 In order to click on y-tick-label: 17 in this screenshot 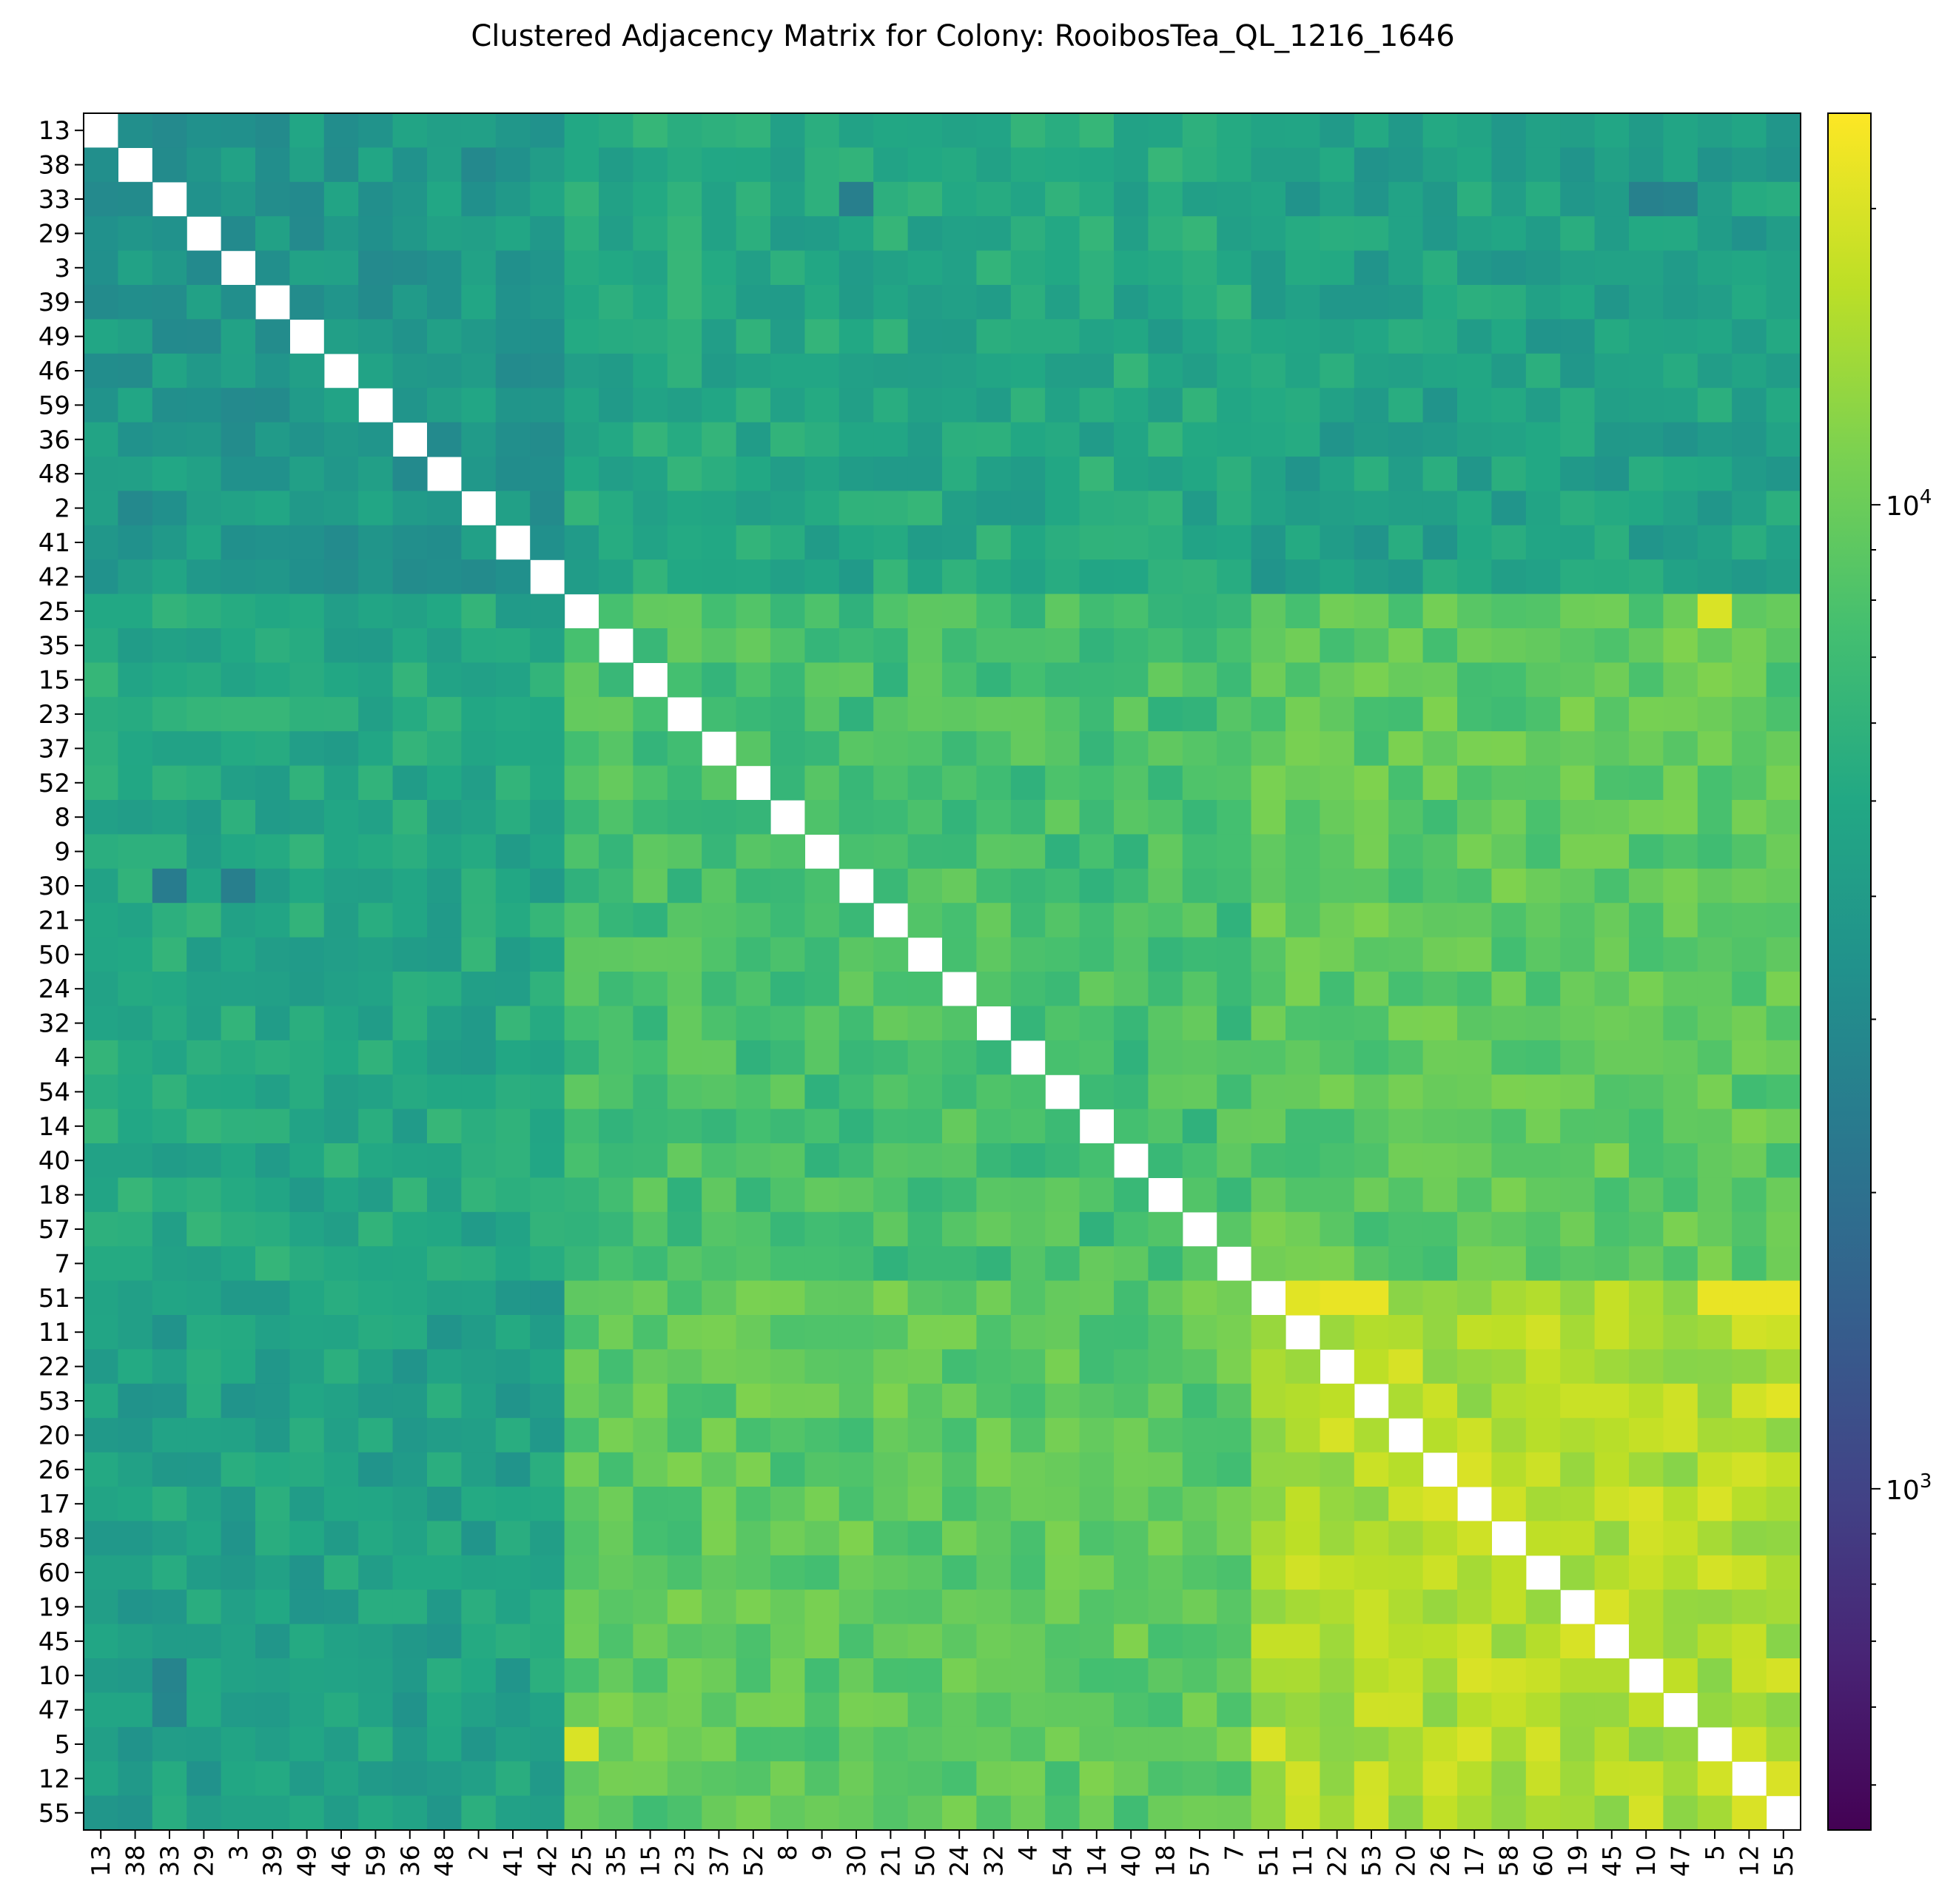, I will do `click(54, 1504)`.